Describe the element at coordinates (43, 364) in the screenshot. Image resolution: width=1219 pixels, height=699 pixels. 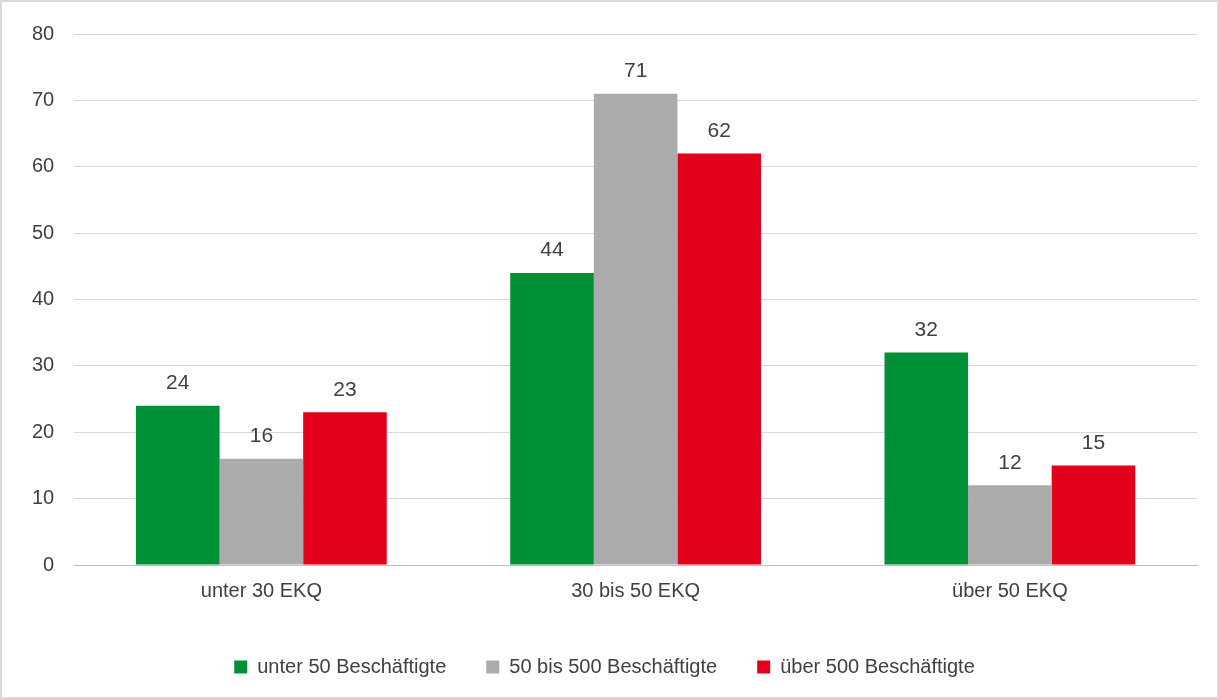
I see `y-tick-label: 30` at that location.